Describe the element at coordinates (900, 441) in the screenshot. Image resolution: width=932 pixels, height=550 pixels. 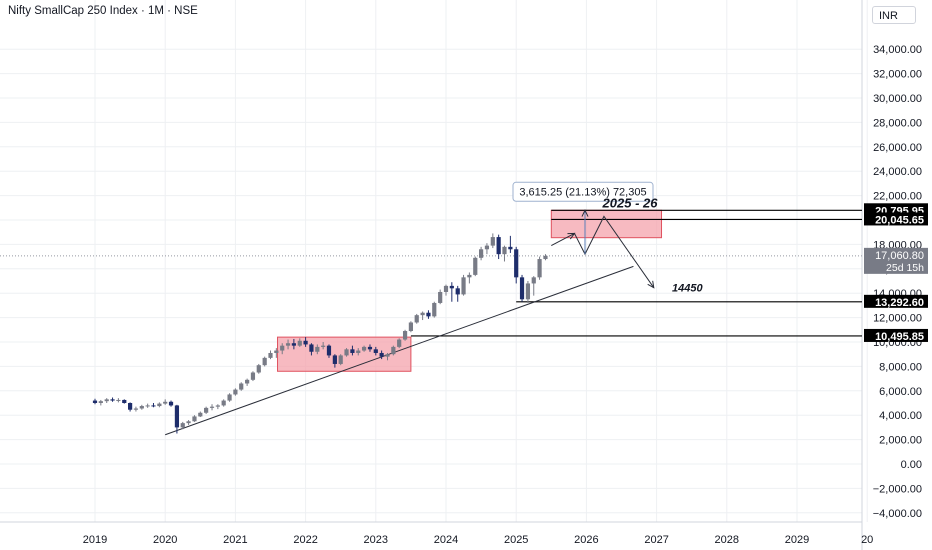
I see `price-tick-label: 2,000.00` at that location.